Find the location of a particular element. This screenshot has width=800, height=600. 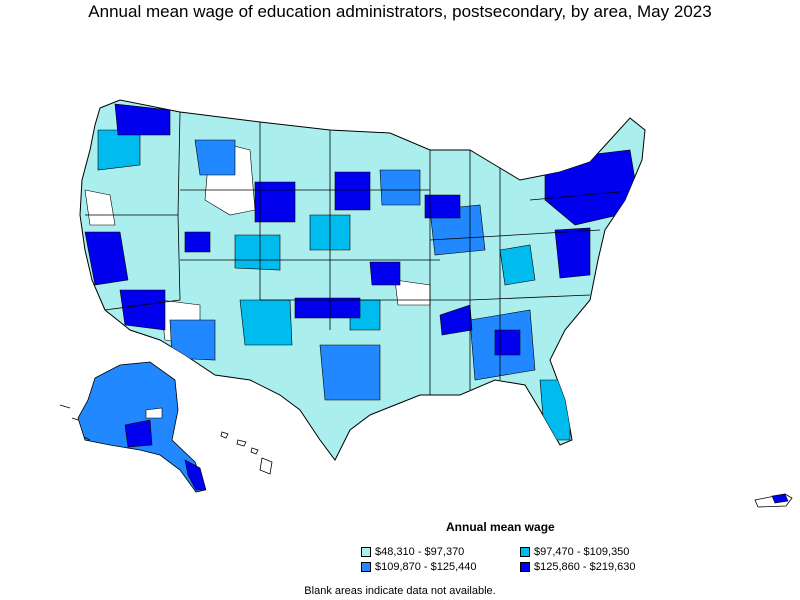

puerto-rico-region is located at coordinates (780, 498).